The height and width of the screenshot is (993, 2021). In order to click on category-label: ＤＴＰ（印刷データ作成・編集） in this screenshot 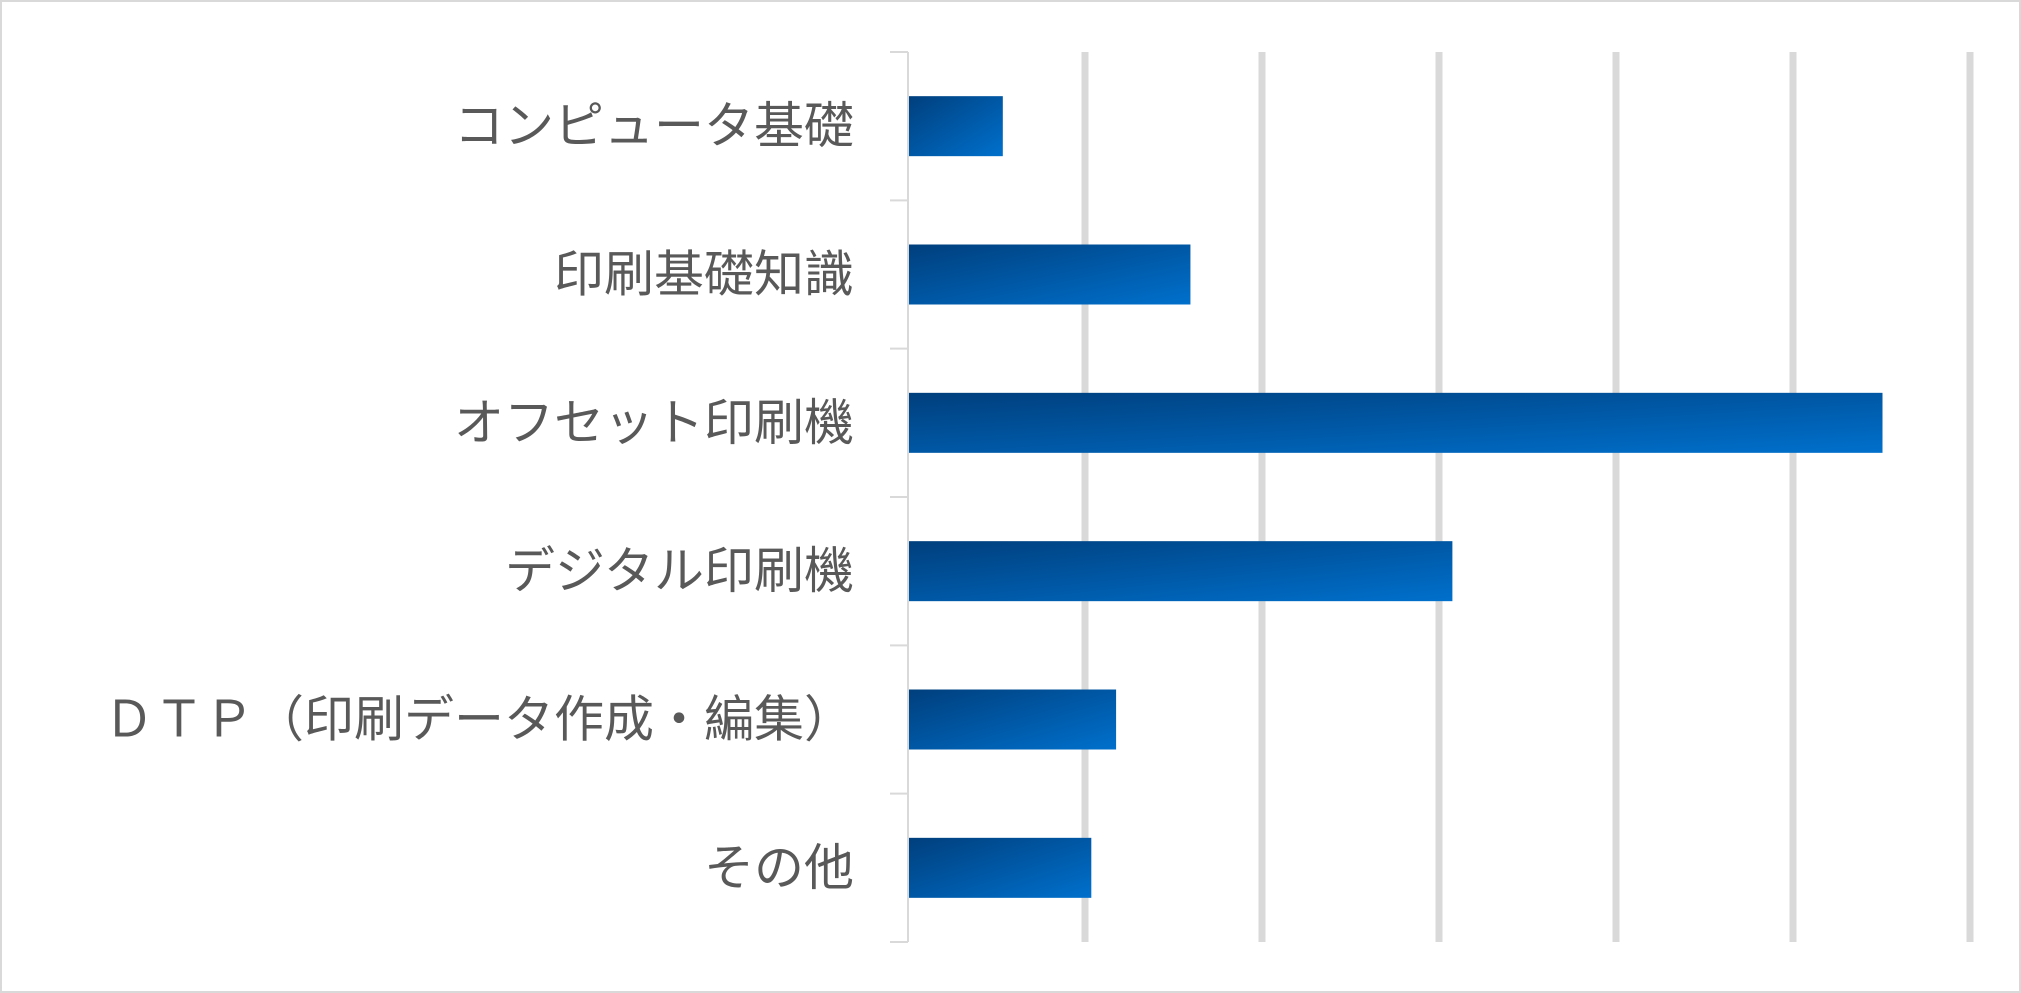, I will do `click(479, 720)`.